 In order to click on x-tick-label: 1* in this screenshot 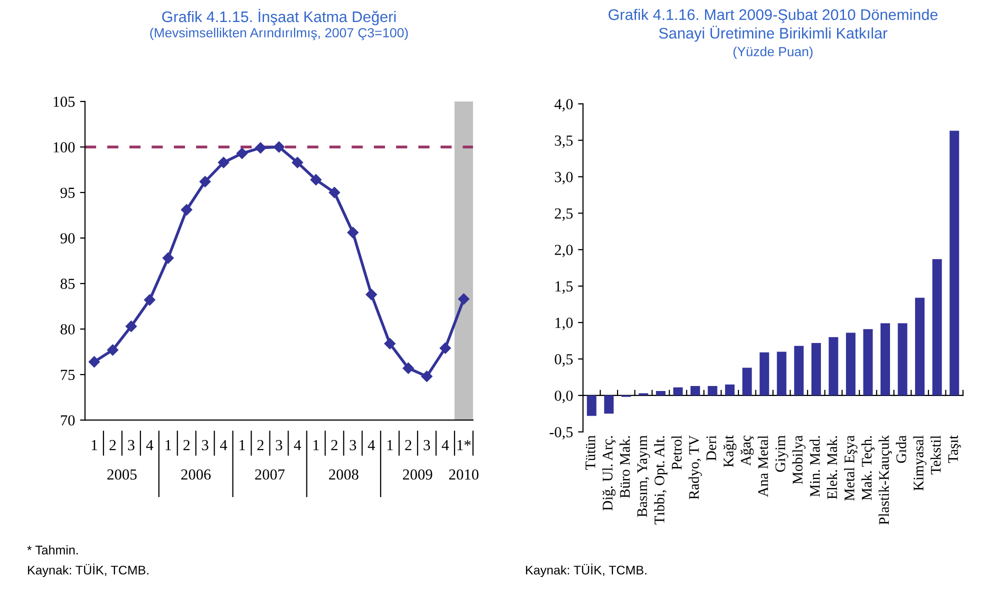, I will do `click(464, 445)`.